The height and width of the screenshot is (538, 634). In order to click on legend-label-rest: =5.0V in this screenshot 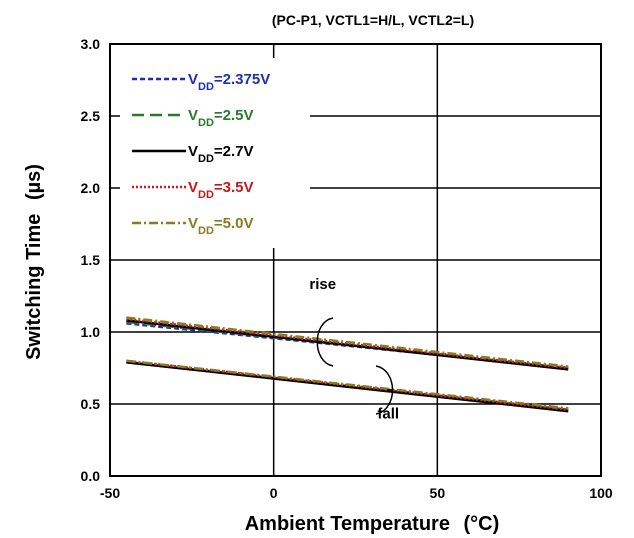, I will do `click(234, 223)`.